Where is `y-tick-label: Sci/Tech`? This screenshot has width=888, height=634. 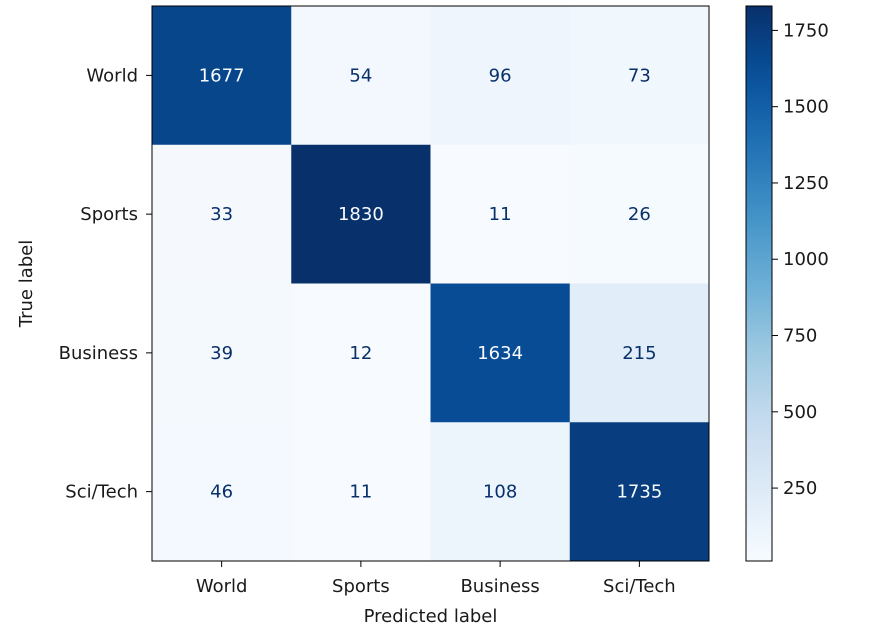 y-tick-label: Sci/Tech is located at coordinates (101, 492).